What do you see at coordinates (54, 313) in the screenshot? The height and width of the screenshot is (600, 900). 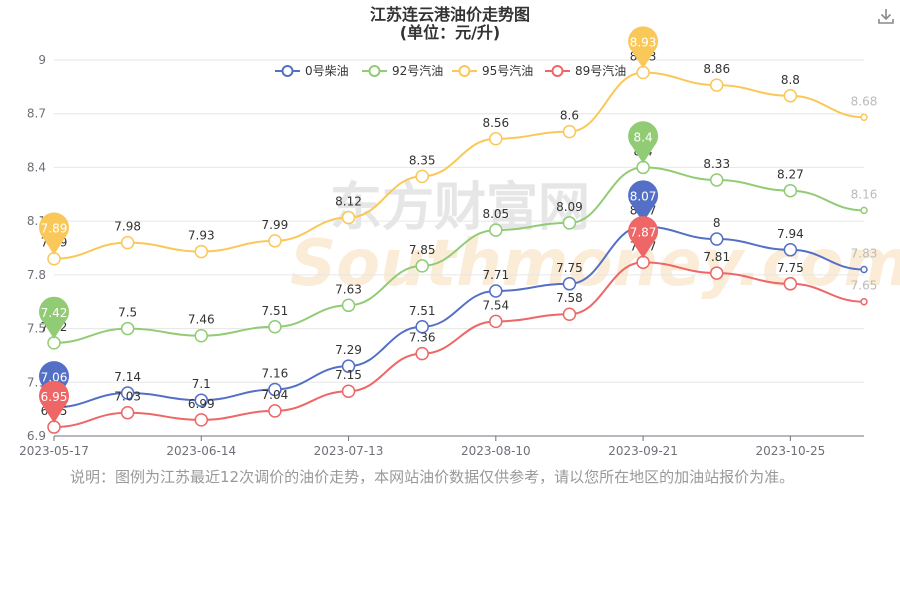 I see `pin-label: 7.42` at bounding box center [54, 313].